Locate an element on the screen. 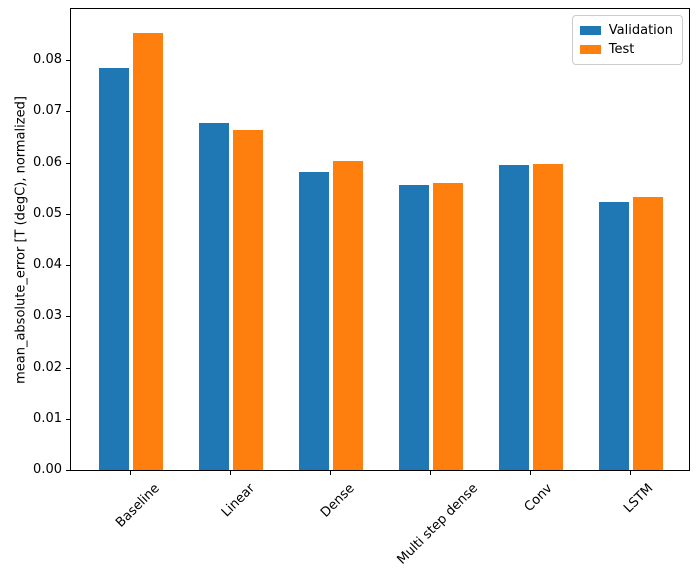  legend-item-test: Test is located at coordinates (626, 49).